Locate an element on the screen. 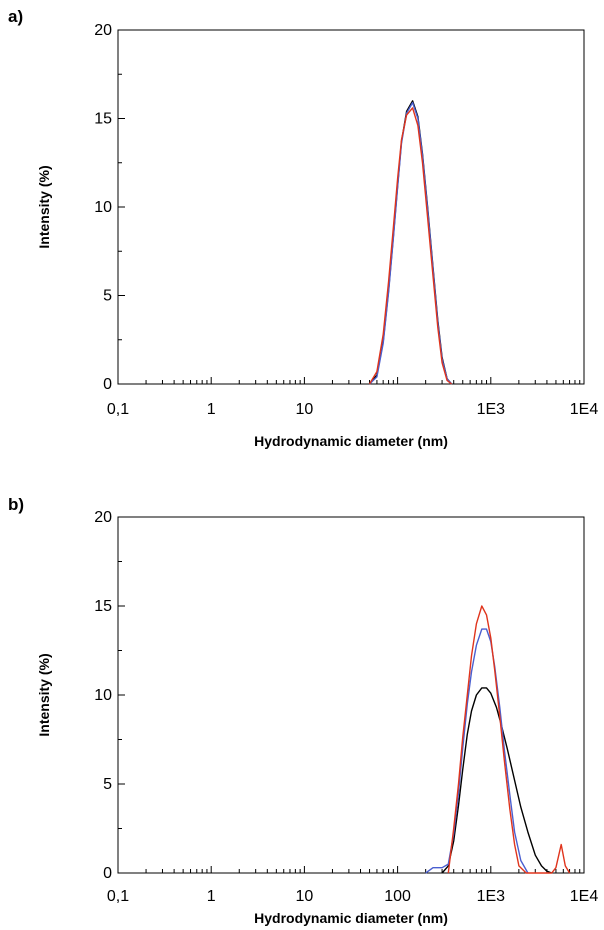 Image resolution: width=604 pixels, height=930 pixels. panel-label: a) is located at coordinates (15, 16).